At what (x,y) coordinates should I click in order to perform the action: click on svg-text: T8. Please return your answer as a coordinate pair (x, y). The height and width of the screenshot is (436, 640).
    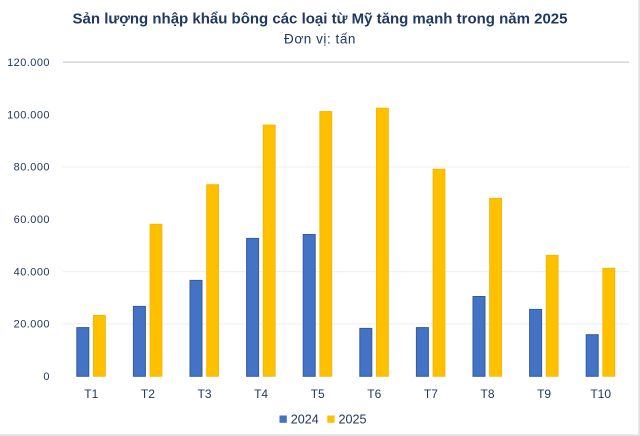
    Looking at the image, I should click on (487, 394).